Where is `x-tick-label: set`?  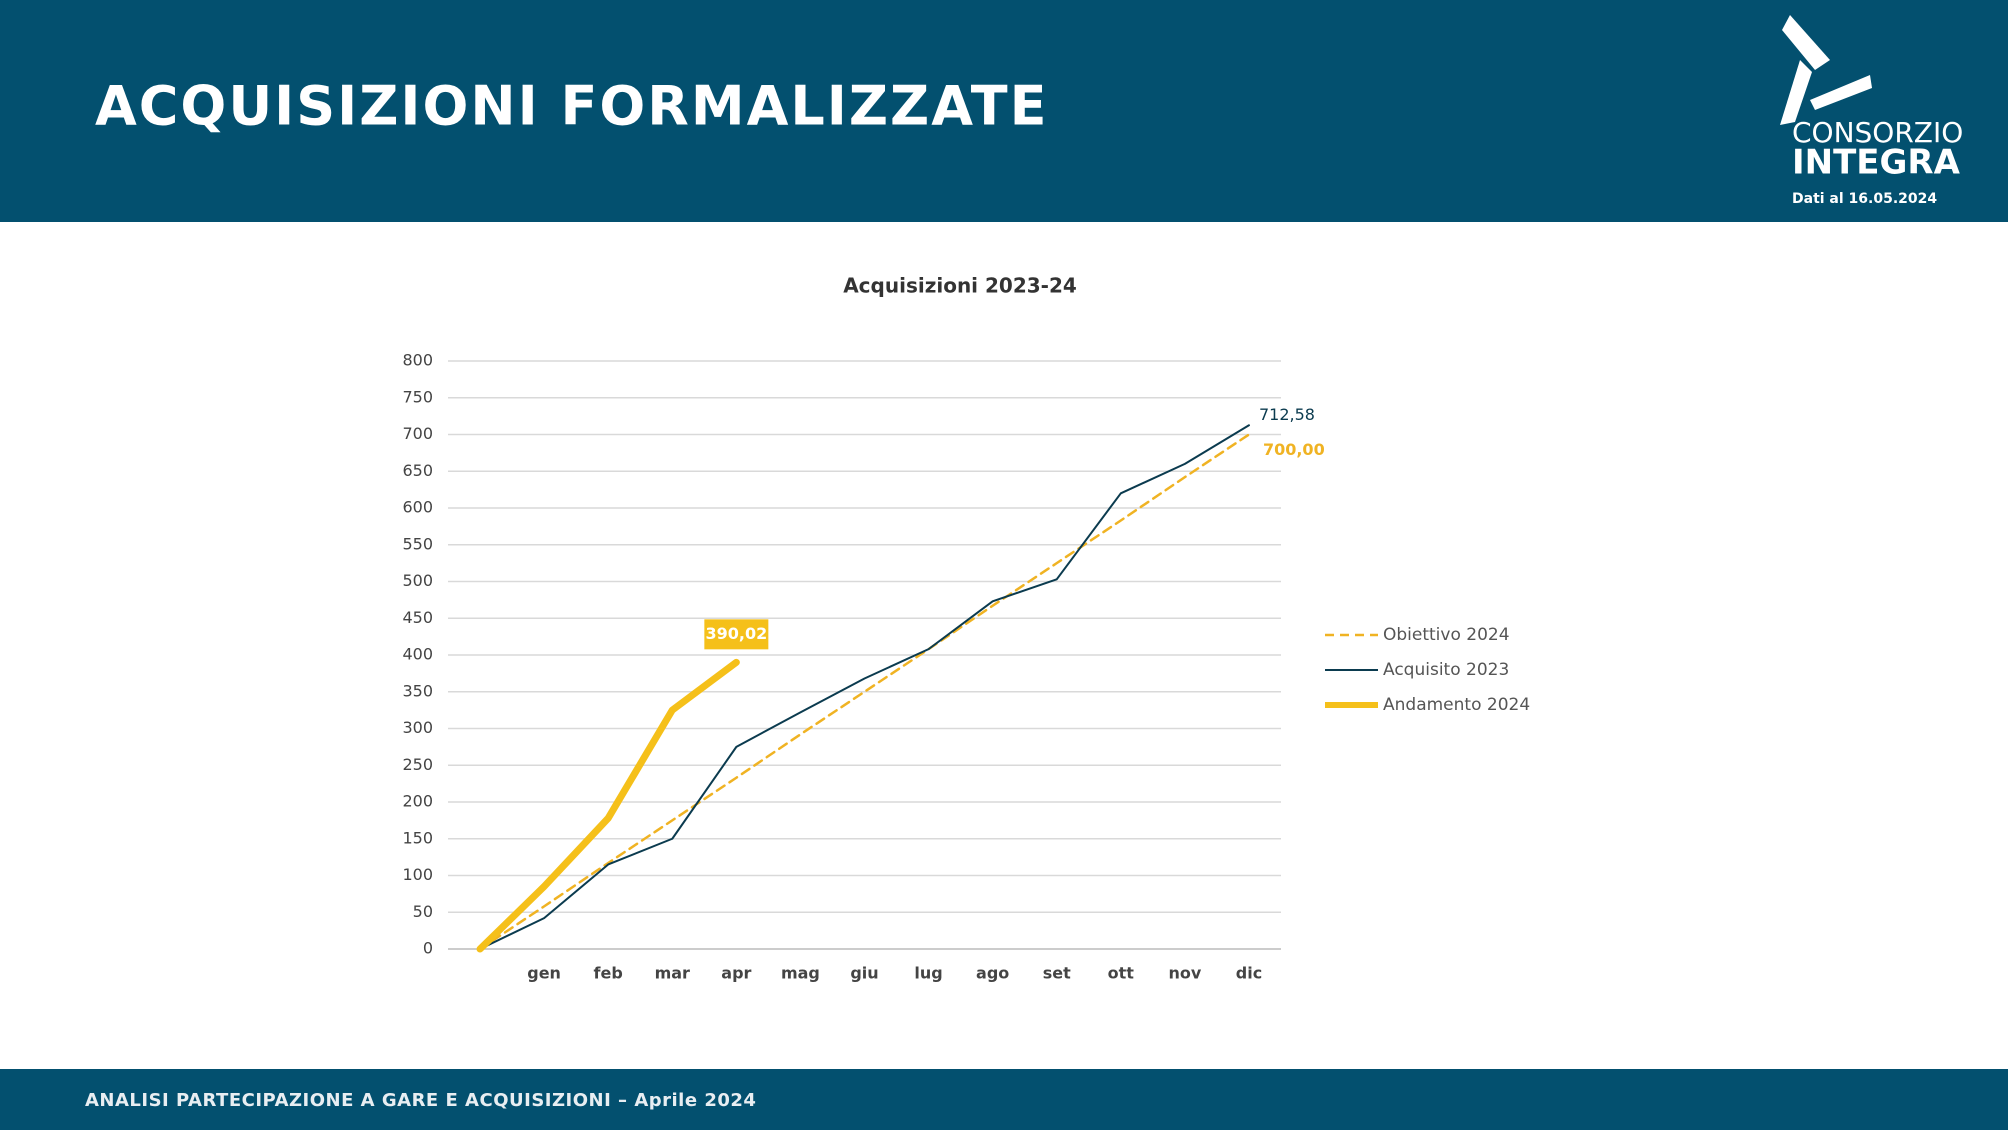
x-tick-label: set is located at coordinates (1057, 973).